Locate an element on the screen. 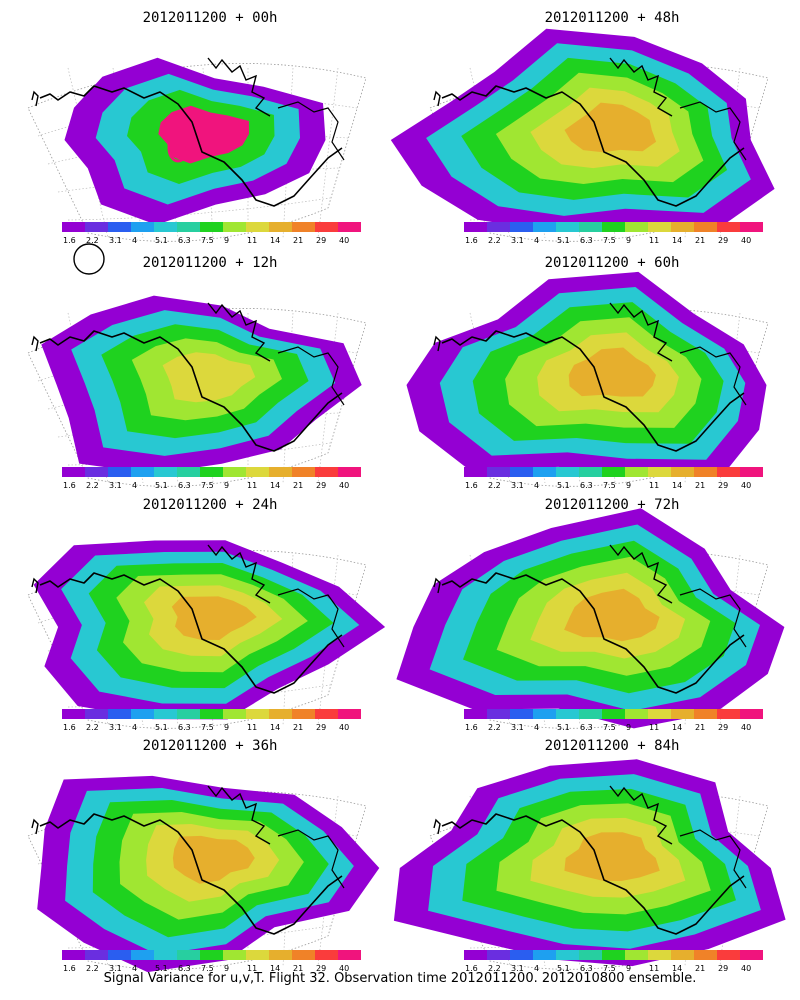 The image size is (800, 1000). graticule-line is located at coordinates (199, 209).